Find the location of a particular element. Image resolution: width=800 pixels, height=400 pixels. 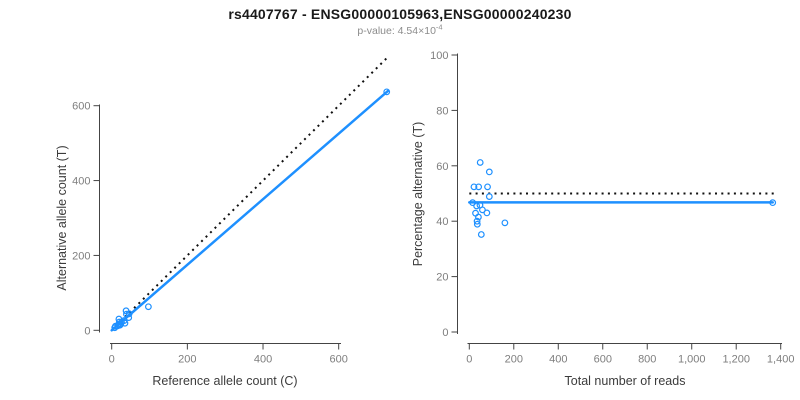

right-y-tick-label: 40 is located at coordinates (442, 222).